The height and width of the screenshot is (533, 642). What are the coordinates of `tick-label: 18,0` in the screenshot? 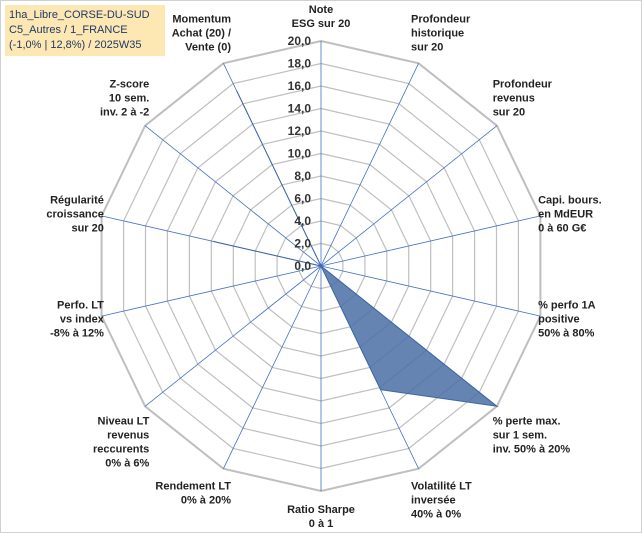 It's located at (300, 64).